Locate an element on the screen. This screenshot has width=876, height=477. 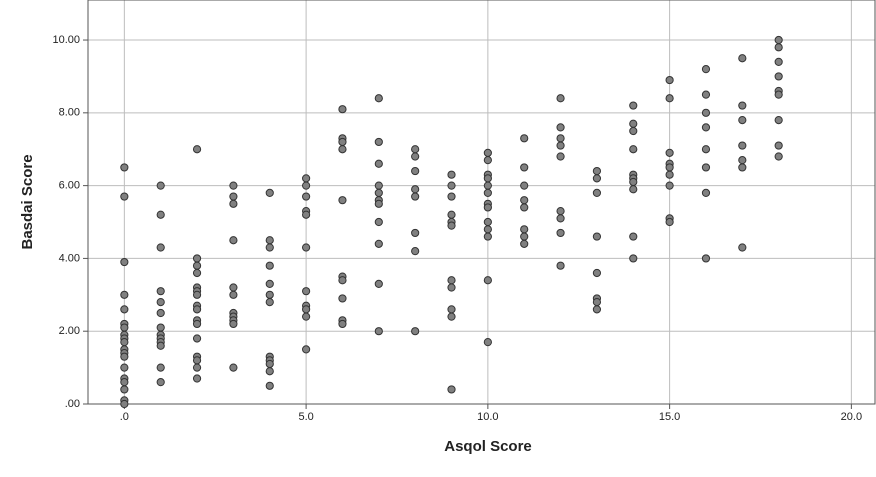
x-tick-label: 10.0 is located at coordinates (487, 417).